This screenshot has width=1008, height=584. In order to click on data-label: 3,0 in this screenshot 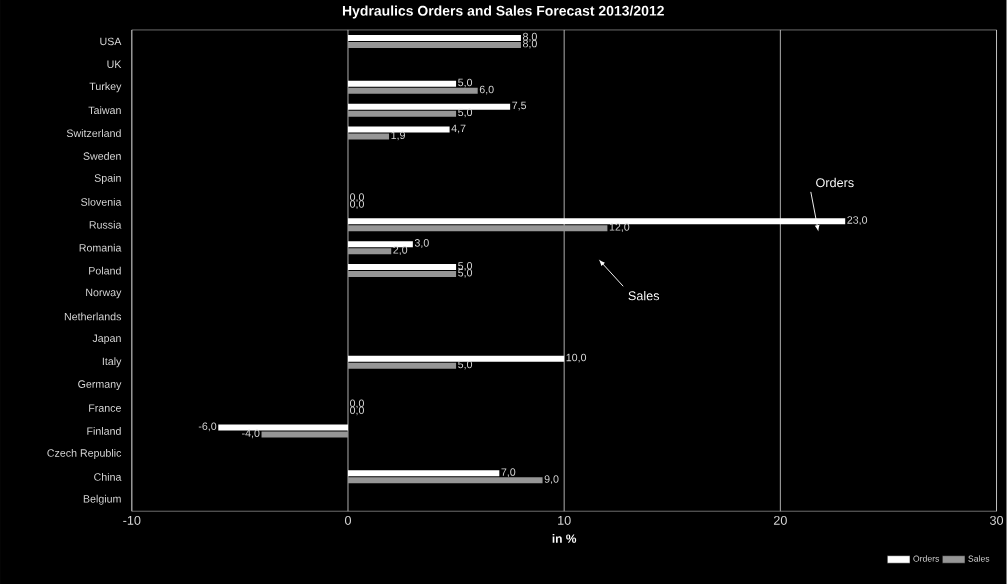, I will do `click(421, 243)`.